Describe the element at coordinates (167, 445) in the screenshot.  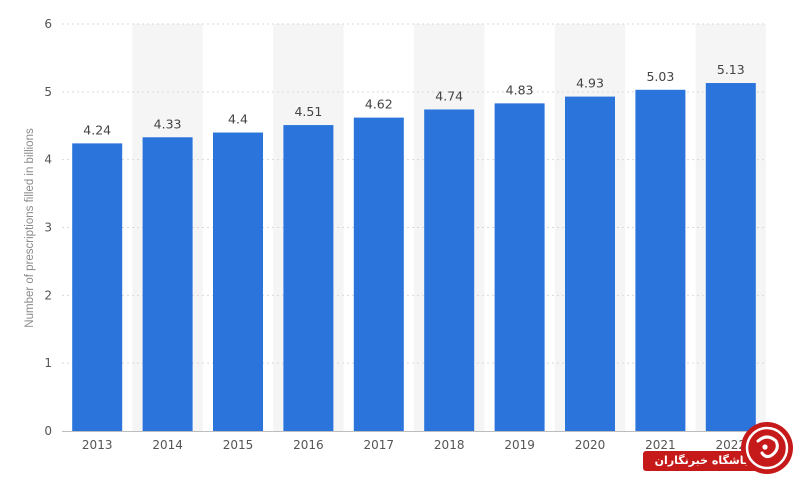
I see `x-tick-label-2014: 2014` at that location.